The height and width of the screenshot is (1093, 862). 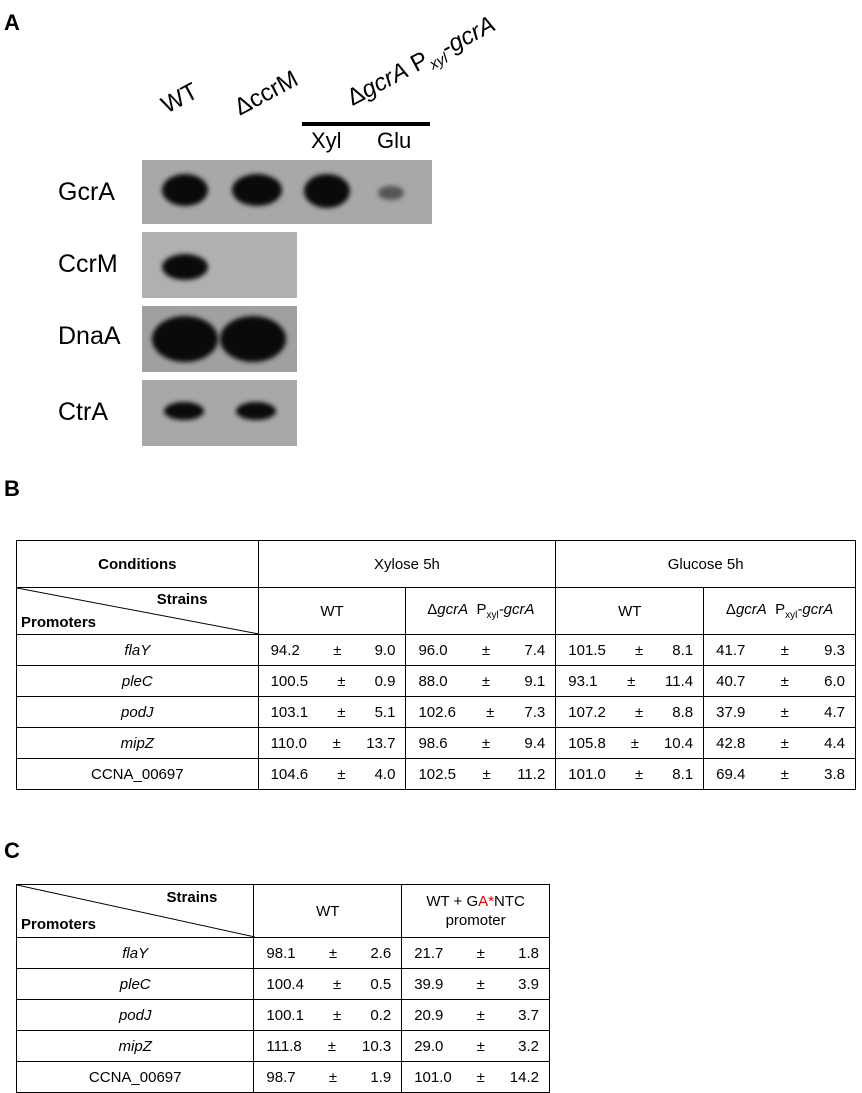 What do you see at coordinates (481, 743) in the screenshot?
I see `value-cell: 98.6 ±9.4` at bounding box center [481, 743].